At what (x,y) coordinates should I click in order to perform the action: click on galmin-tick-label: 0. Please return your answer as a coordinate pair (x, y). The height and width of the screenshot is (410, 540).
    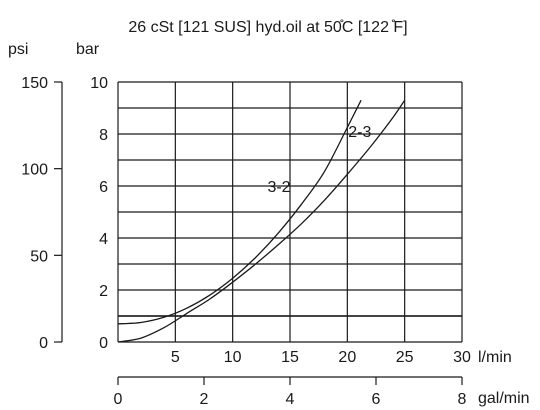
    Looking at the image, I should click on (118, 399).